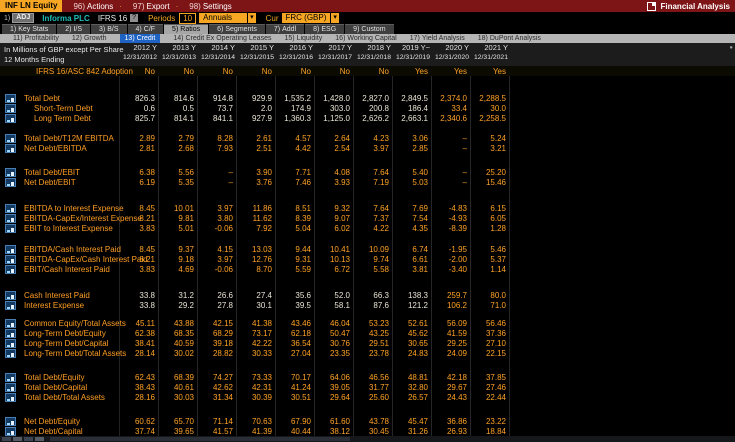 The height and width of the screenshot is (442, 735). Describe the element at coordinates (140, 38) in the screenshot. I see `subtab-credit: 13) Credit` at that location.